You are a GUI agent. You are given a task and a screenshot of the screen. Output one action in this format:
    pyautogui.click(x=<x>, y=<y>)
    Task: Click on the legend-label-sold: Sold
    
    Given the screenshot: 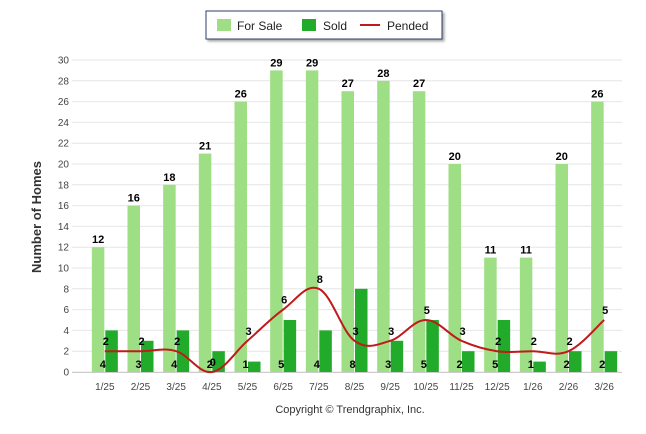 What is the action you would take?
    pyautogui.click(x=335, y=26)
    